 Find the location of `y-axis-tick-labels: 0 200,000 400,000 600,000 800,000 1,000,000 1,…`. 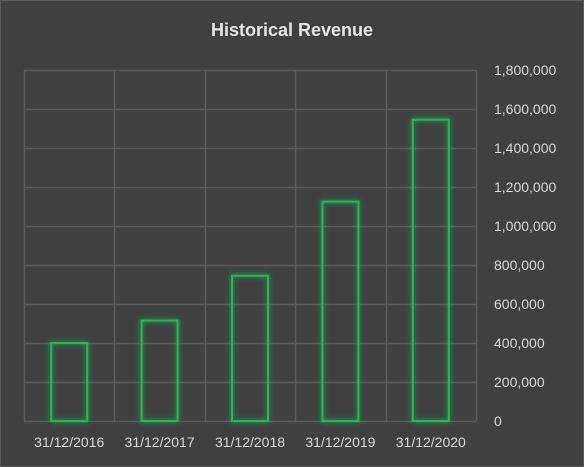

y-axis-tick-labels: 0 200,000 400,000 600,000 800,000 1,000,000 1,… is located at coordinates (525, 245).